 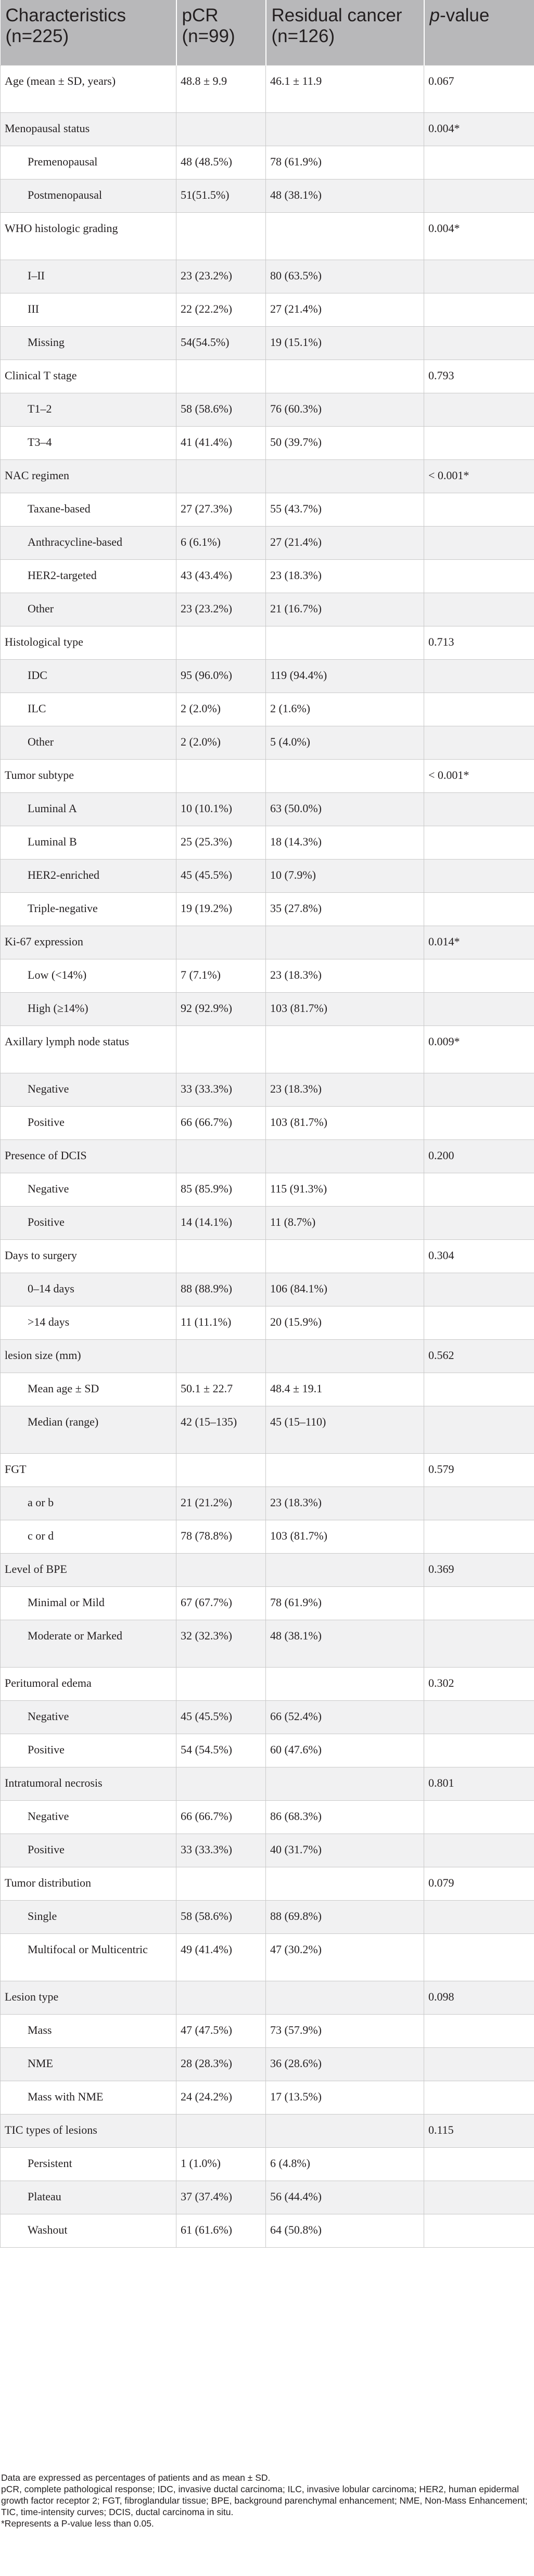 I want to click on table-row: Mass with NME 24 (24.2%) 17 (13.5%), so click(x=267, y=2097).